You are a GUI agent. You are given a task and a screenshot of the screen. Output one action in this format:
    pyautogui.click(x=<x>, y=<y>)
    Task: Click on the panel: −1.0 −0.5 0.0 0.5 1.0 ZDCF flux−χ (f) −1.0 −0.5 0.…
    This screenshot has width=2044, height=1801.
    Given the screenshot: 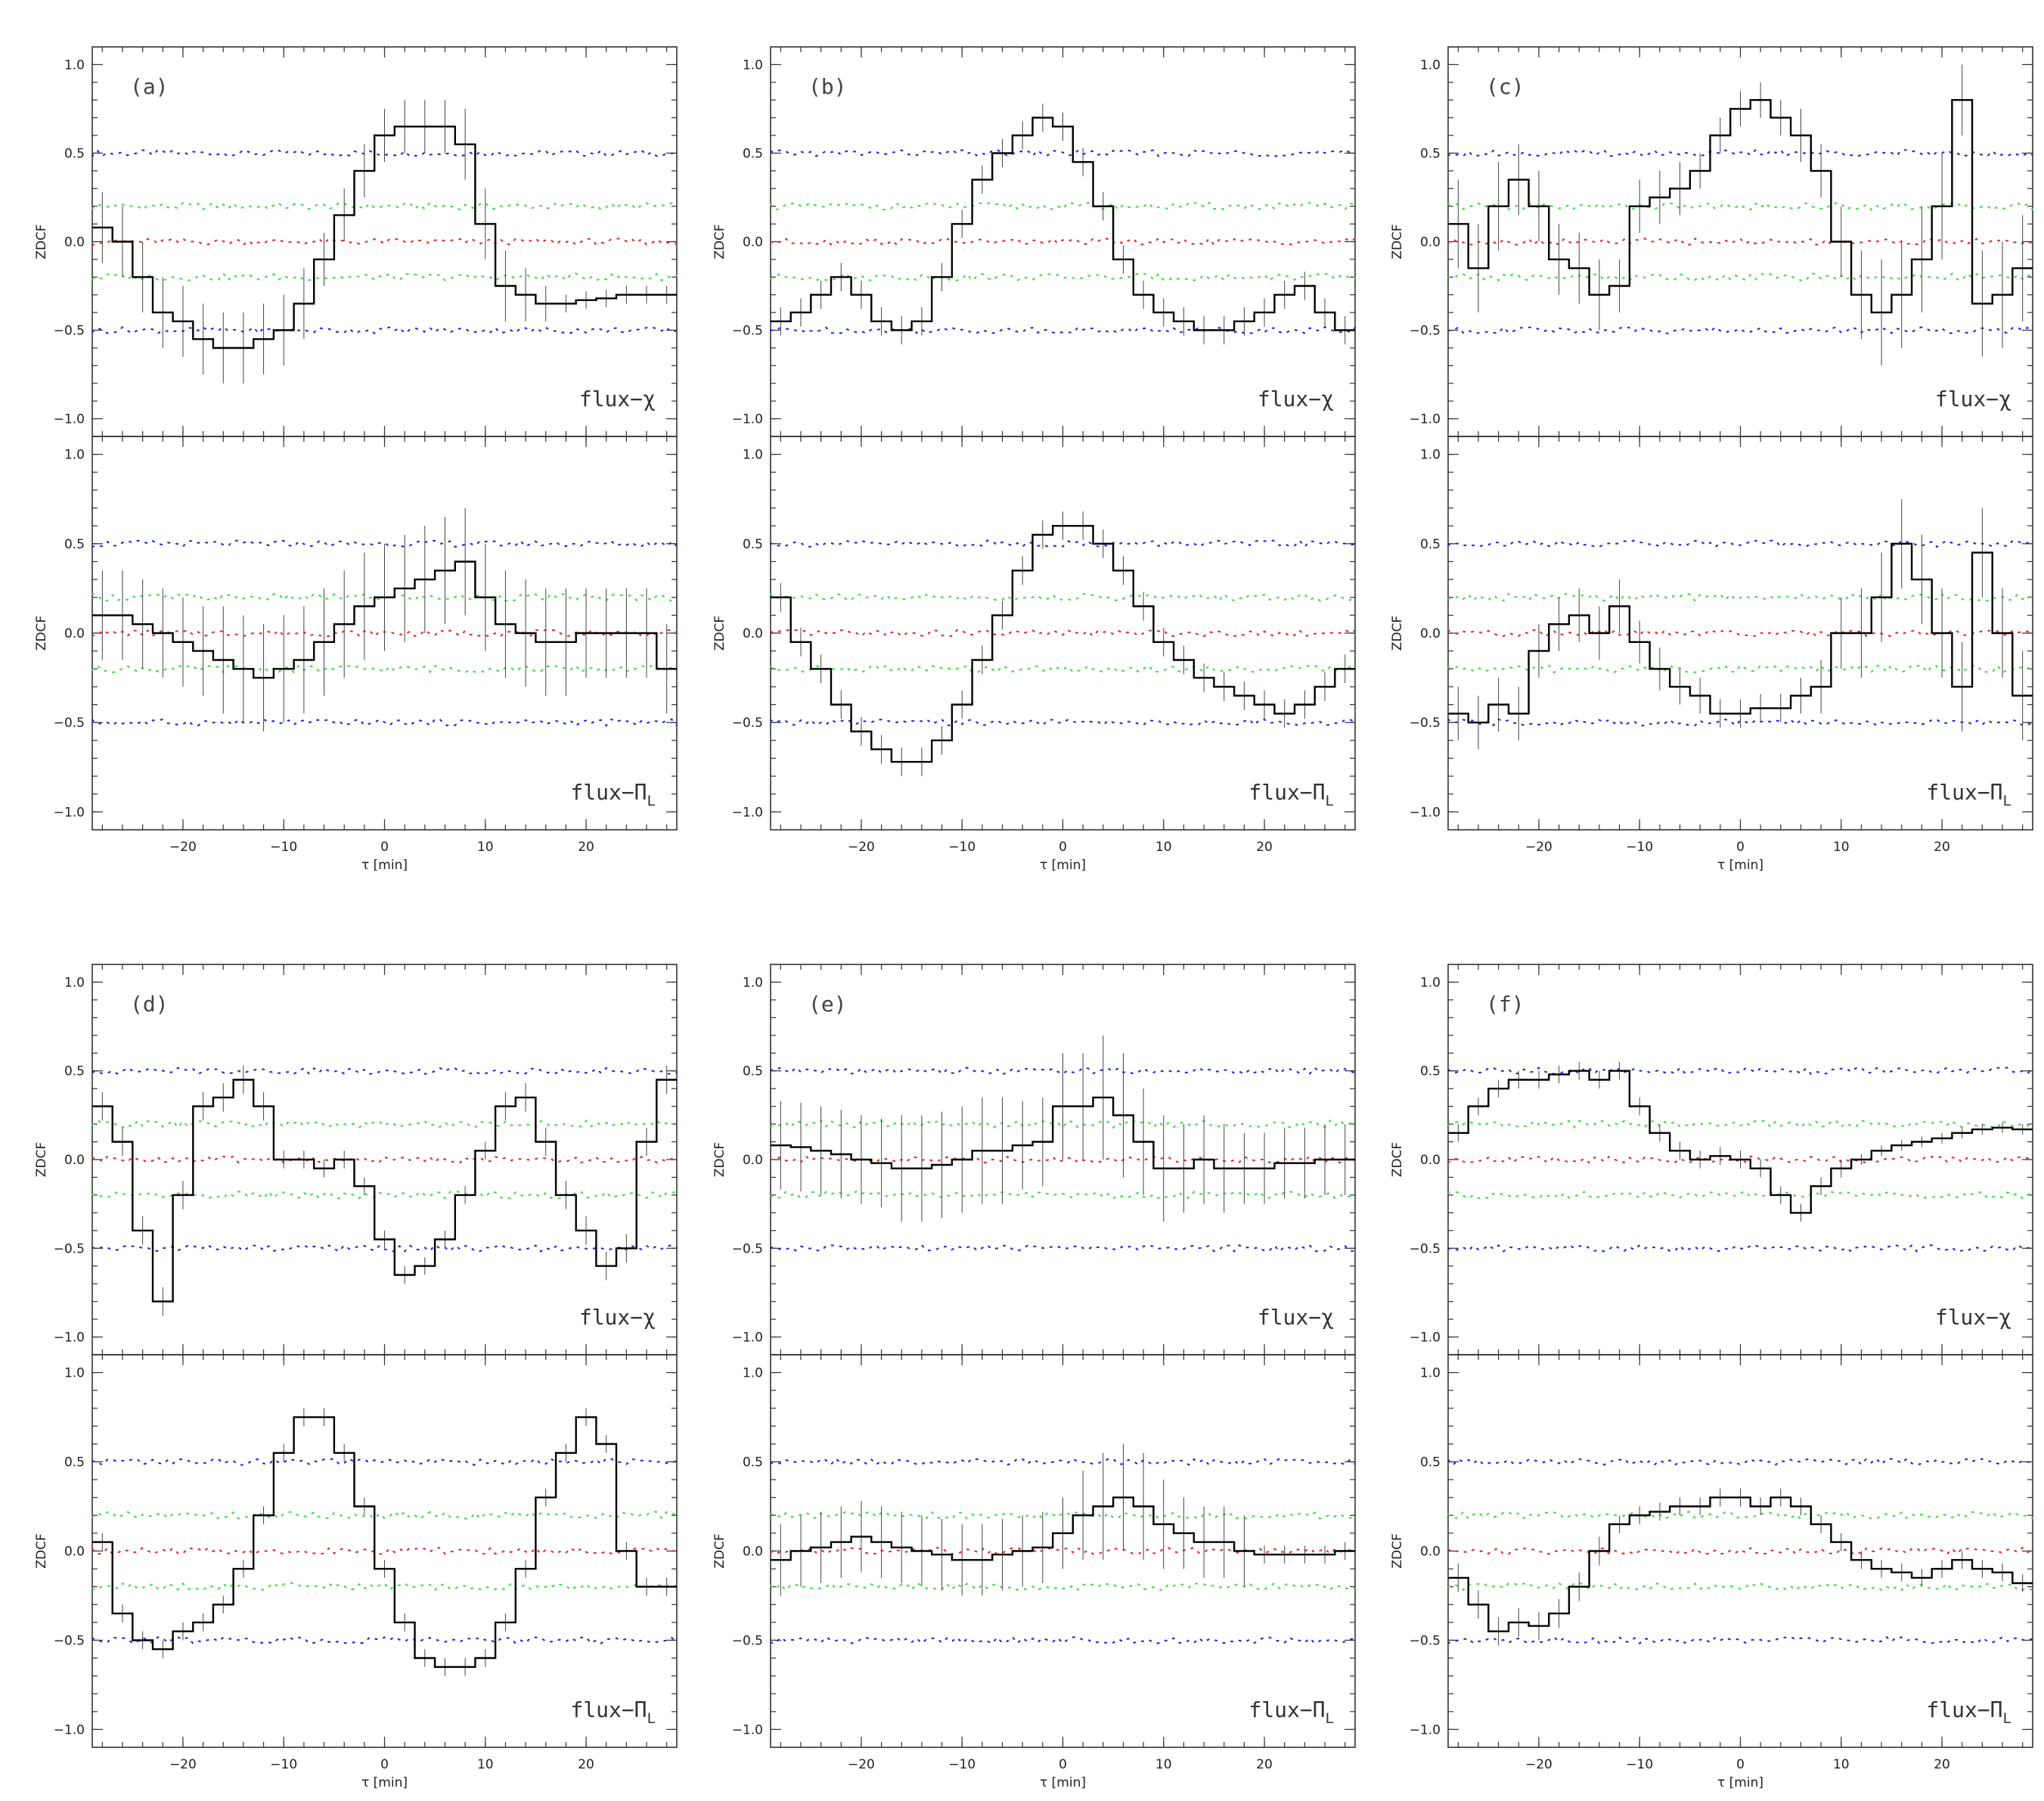 What is the action you would take?
    pyautogui.click(x=1712, y=1377)
    